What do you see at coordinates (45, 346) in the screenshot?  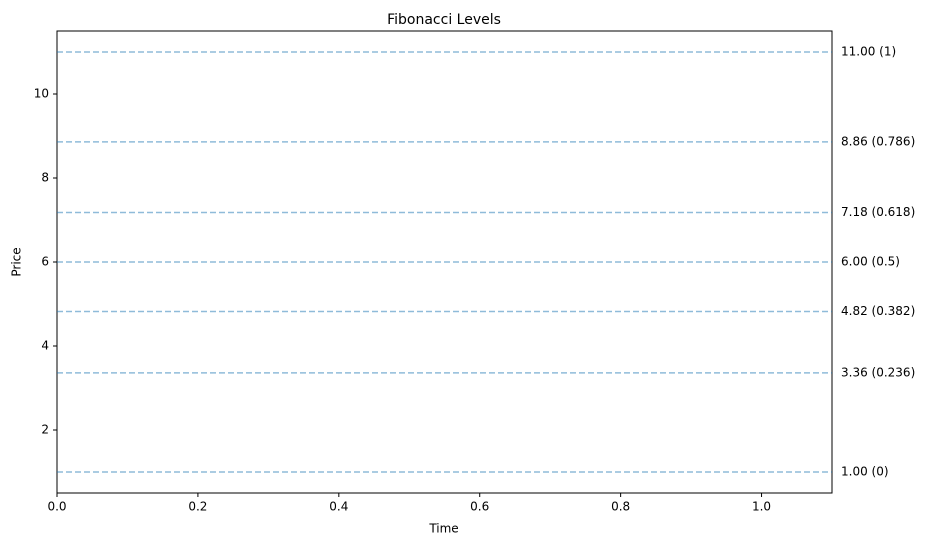 I see `y-tick-label: 4` at bounding box center [45, 346].